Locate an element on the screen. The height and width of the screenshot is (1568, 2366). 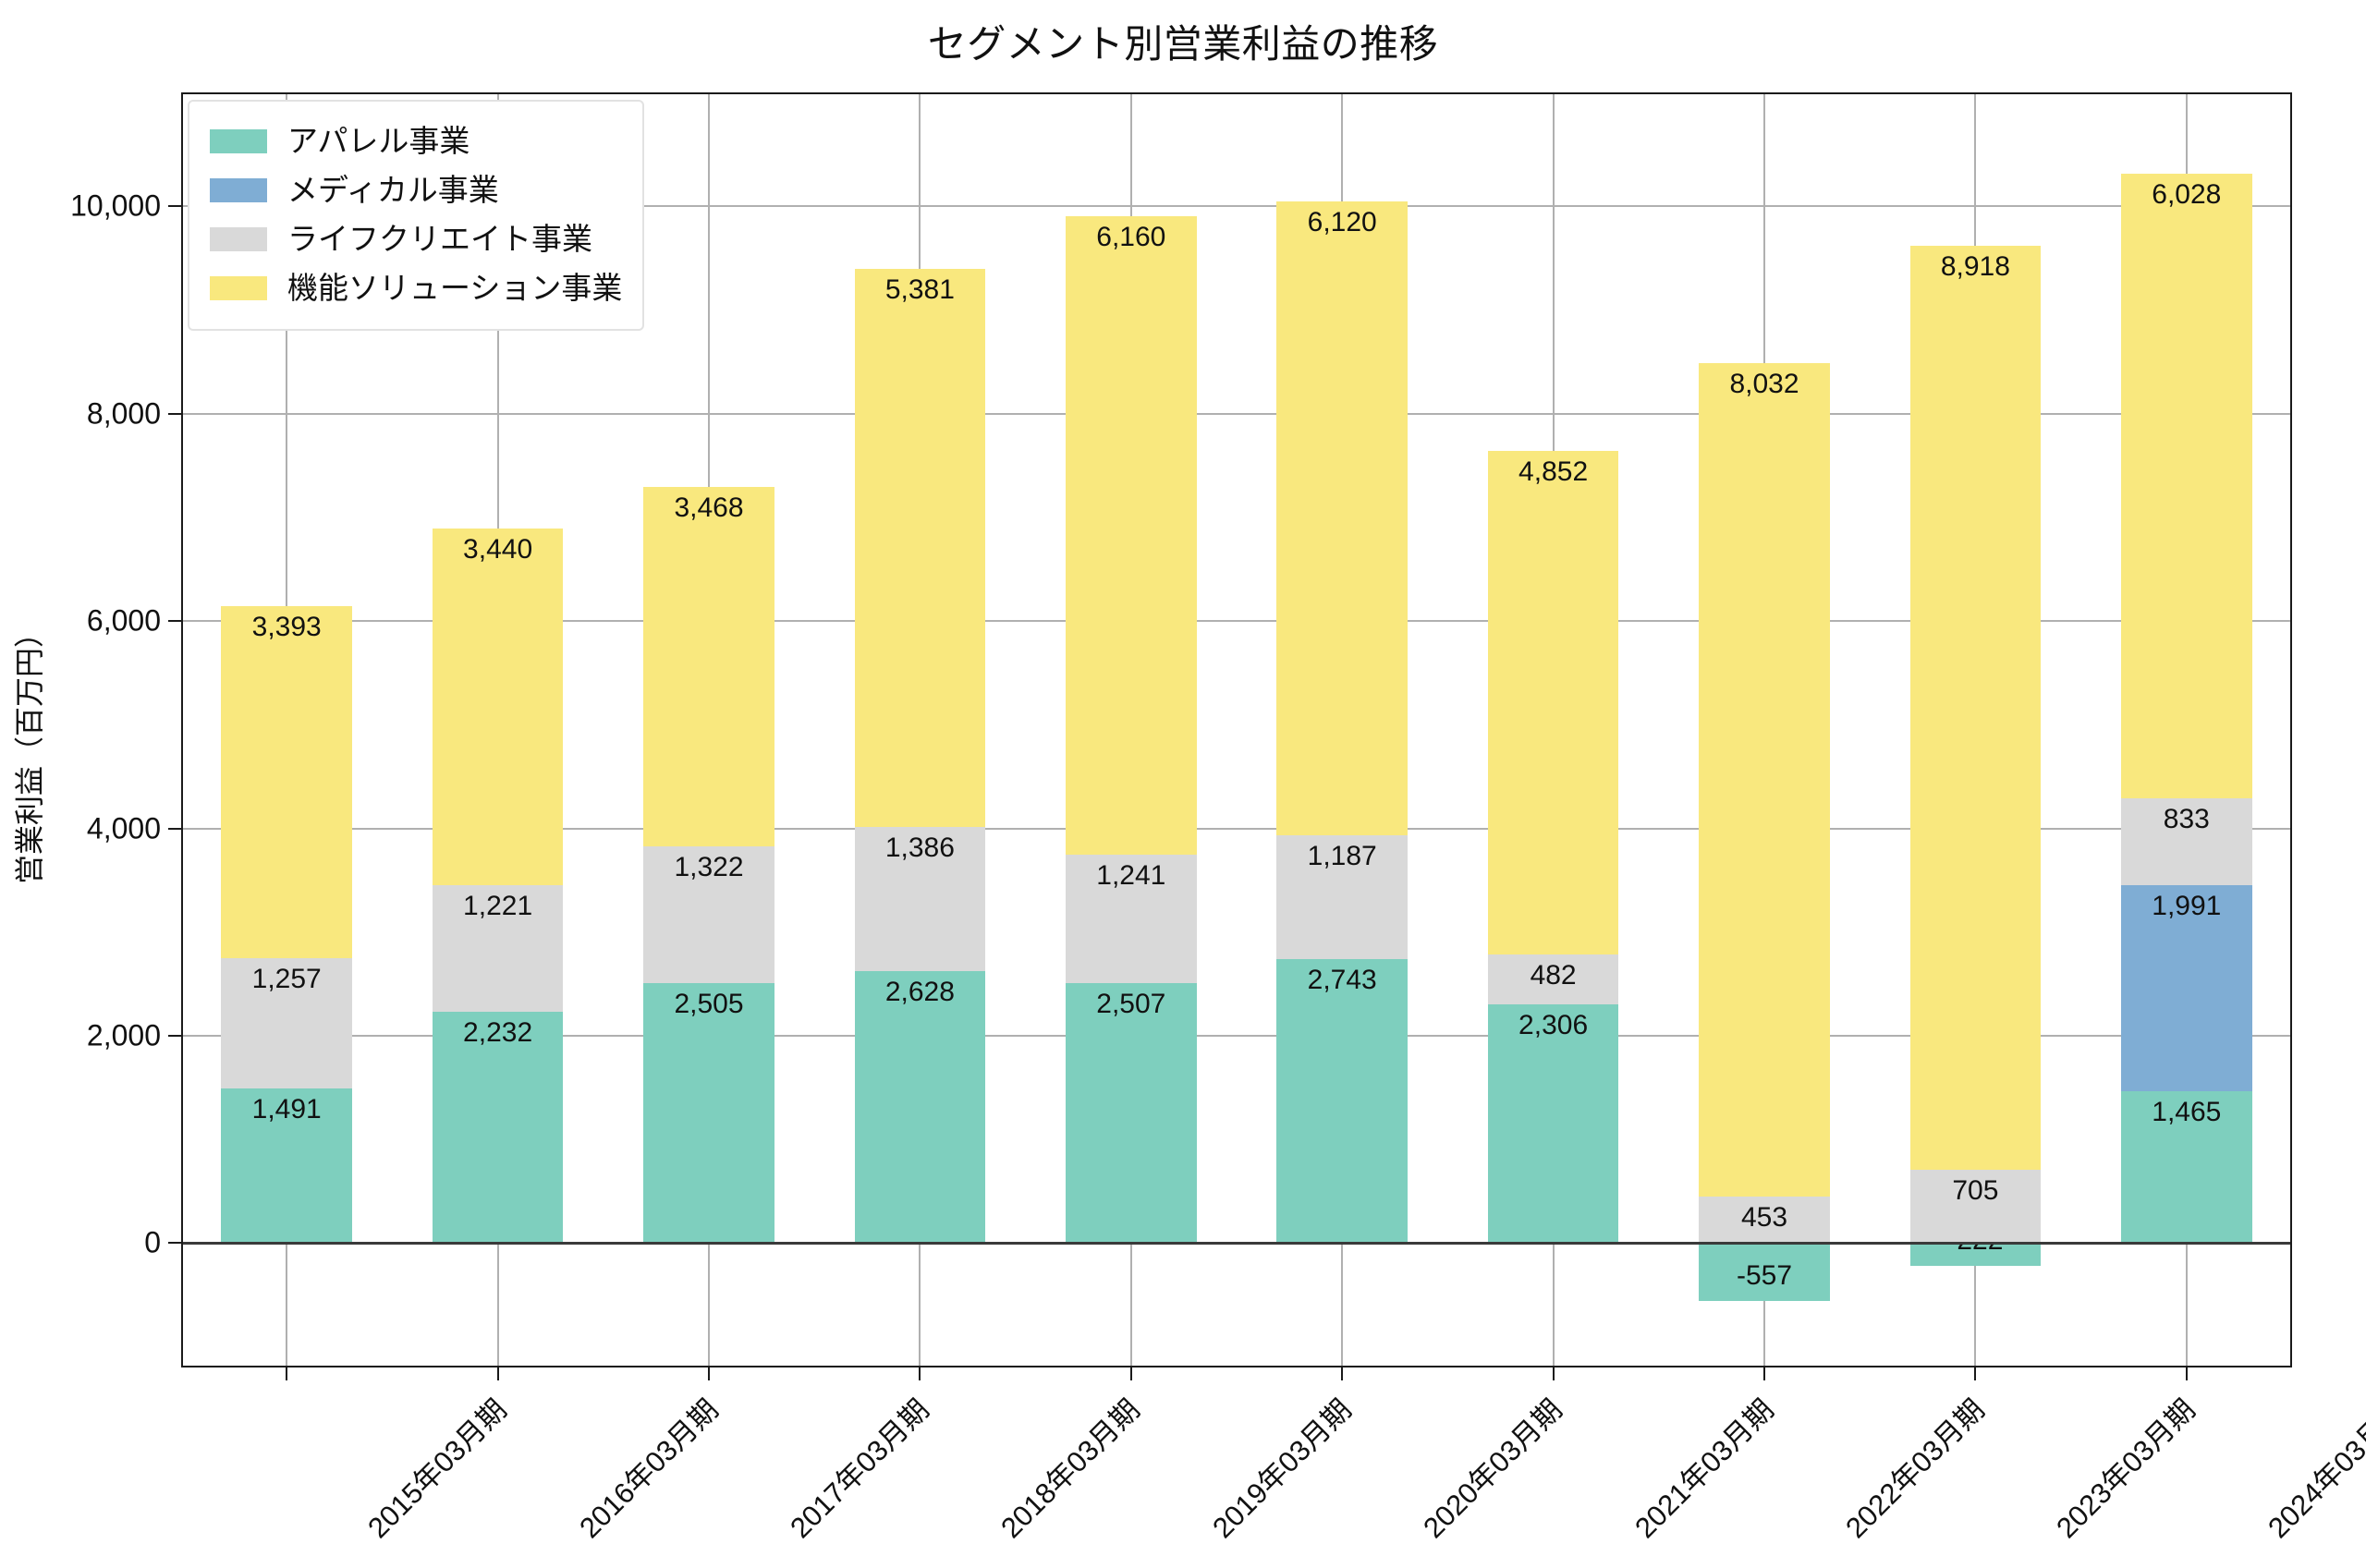
y-axis-tick-label: 4,000 is located at coordinates (123, 828).